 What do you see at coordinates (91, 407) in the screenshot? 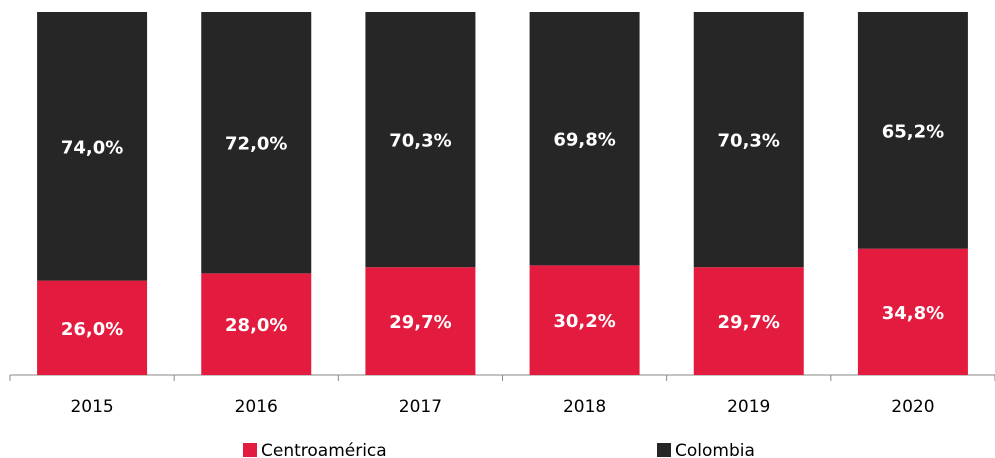
I see `x-tick-label: 2015` at bounding box center [91, 407].